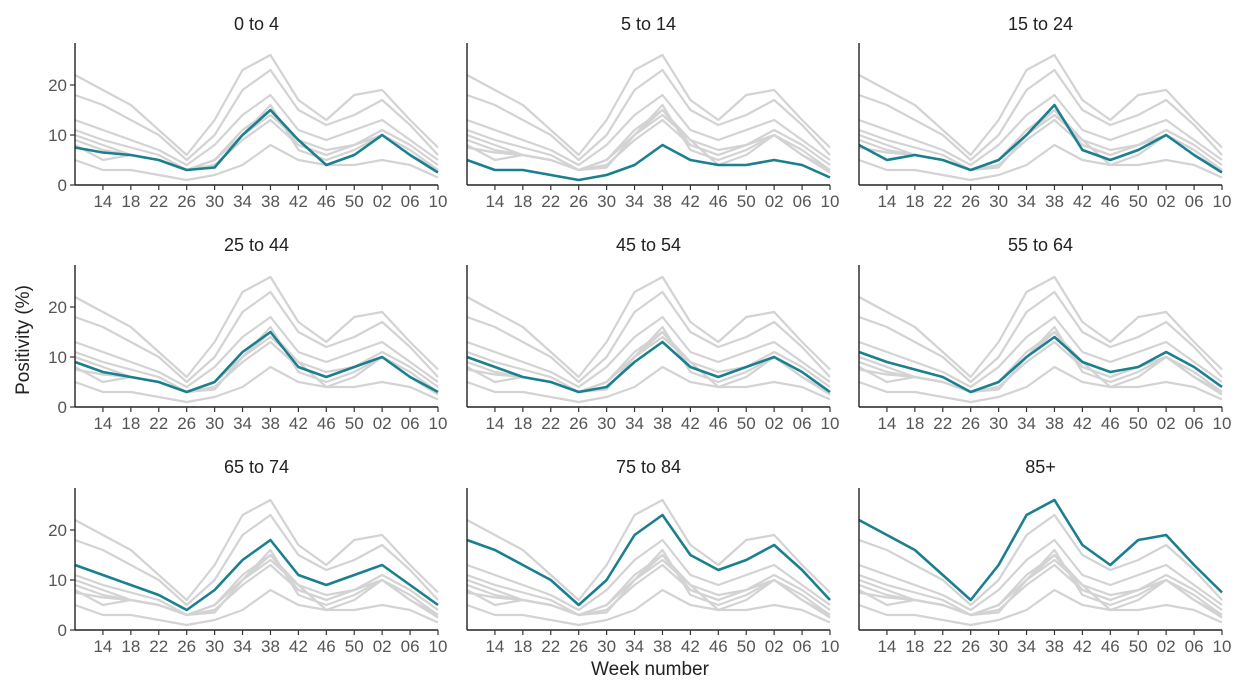 The width and height of the screenshot is (1251, 685). What do you see at coordinates (23, 340) in the screenshot?
I see `y-axis-title: Positivity (%)` at bounding box center [23, 340].